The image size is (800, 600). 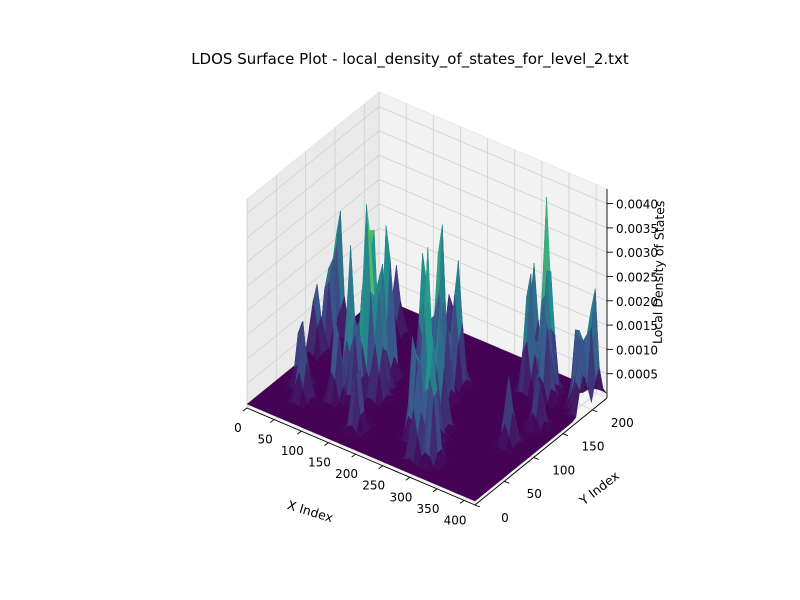 I want to click on z-tick-label: 0.0030, so click(x=637, y=253).